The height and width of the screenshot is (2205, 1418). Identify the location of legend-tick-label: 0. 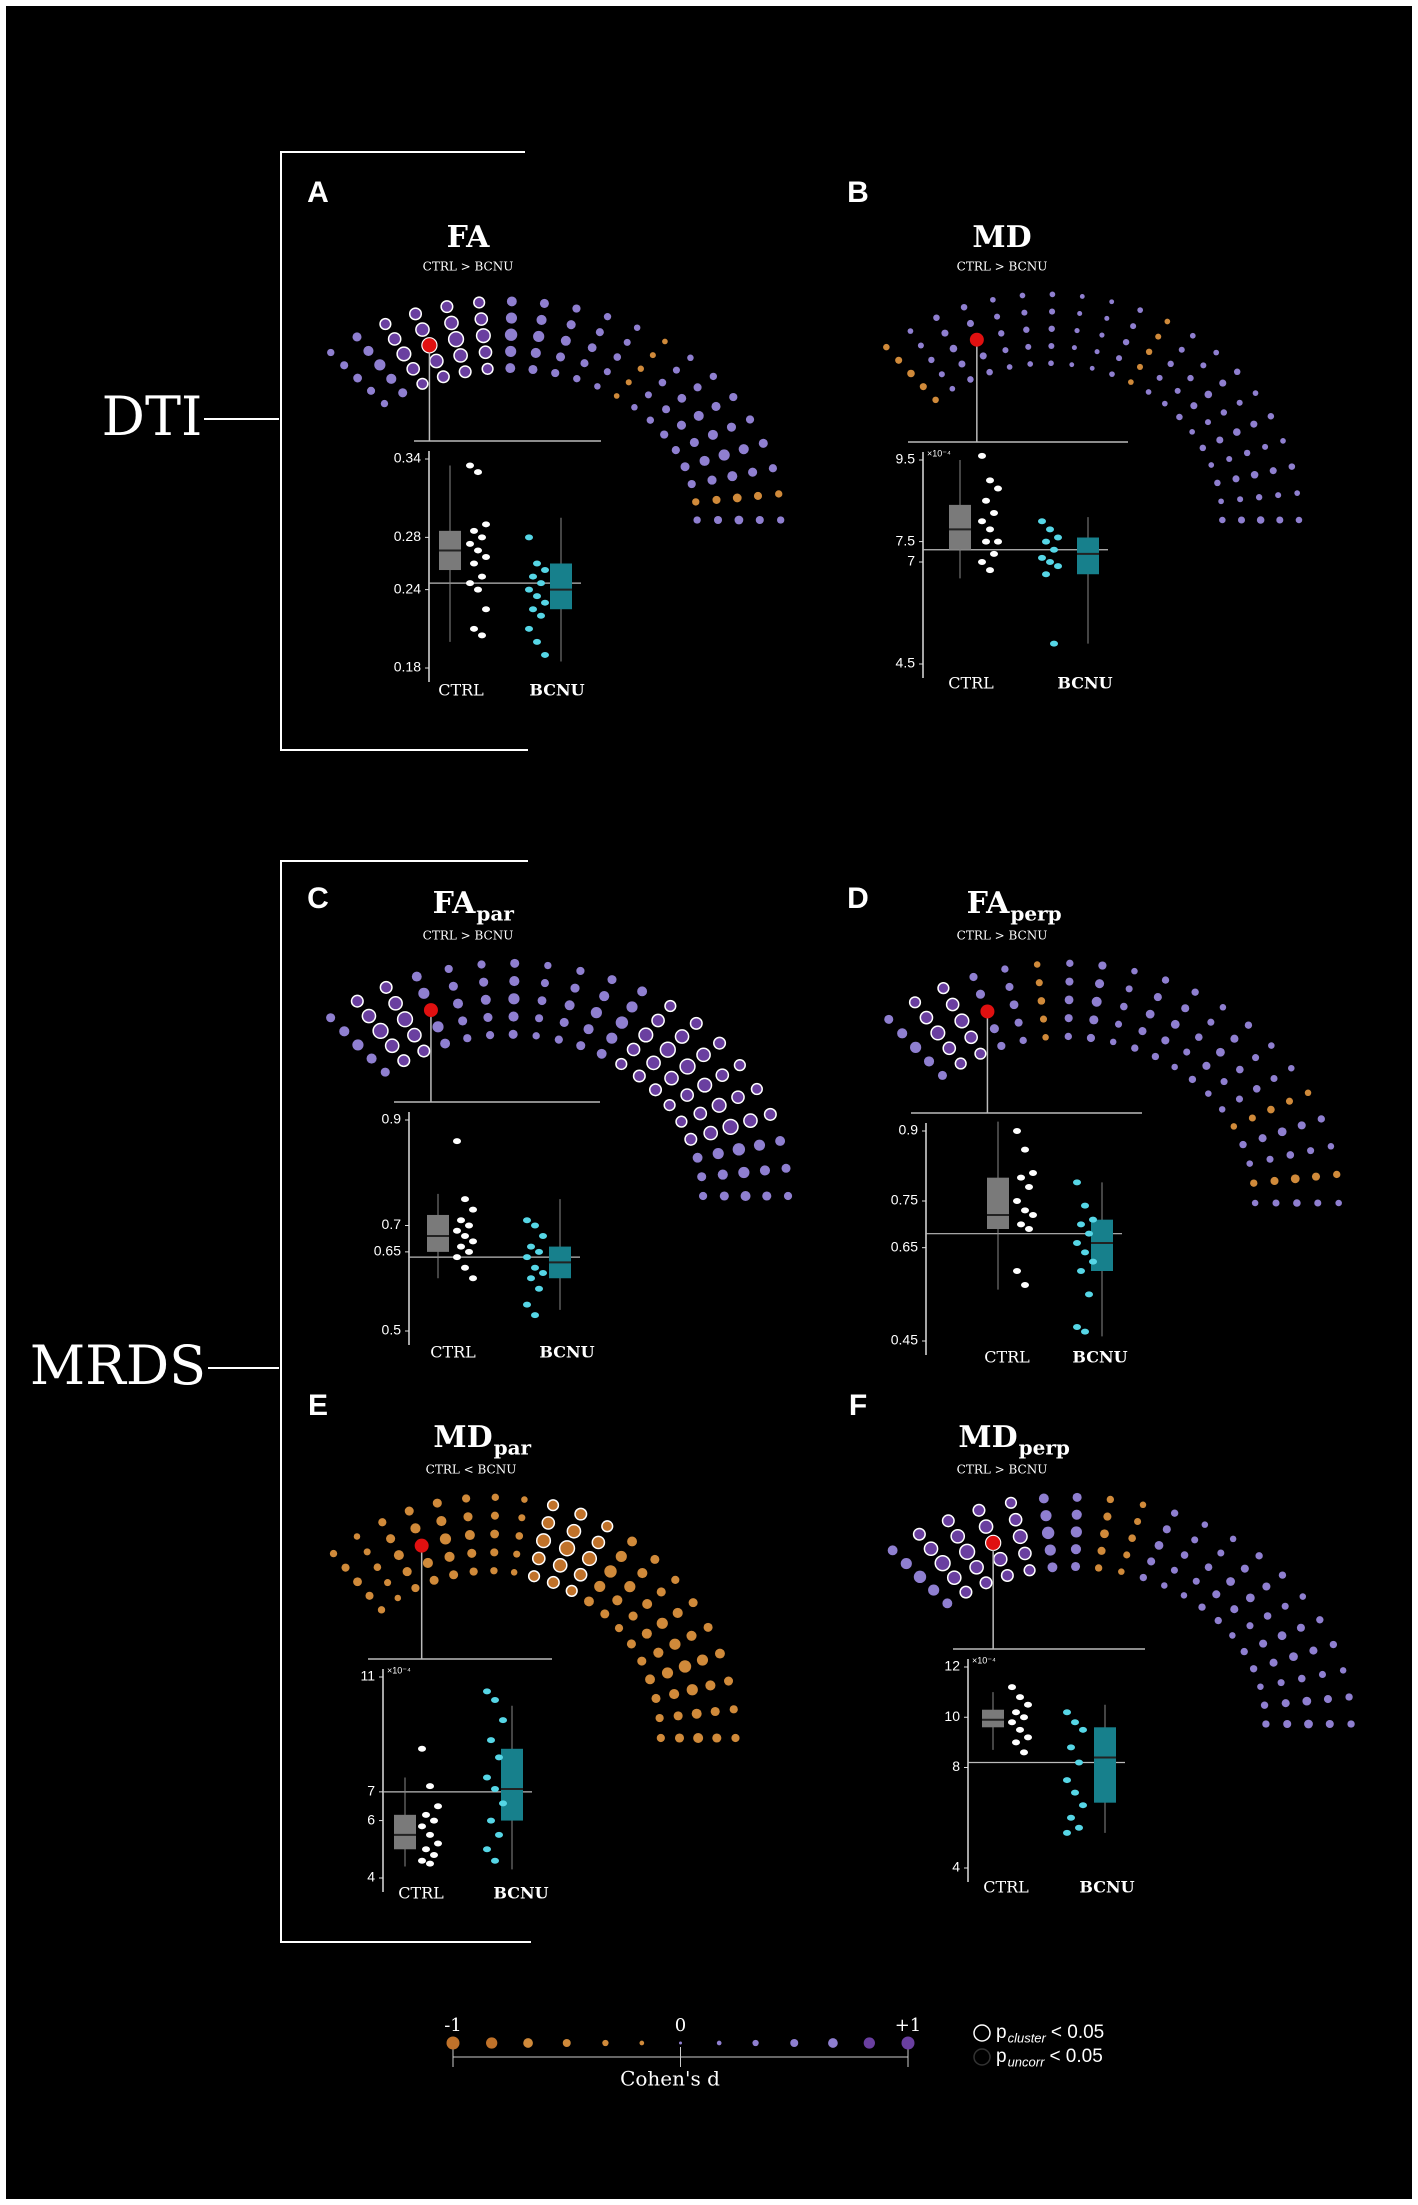
(680, 2025).